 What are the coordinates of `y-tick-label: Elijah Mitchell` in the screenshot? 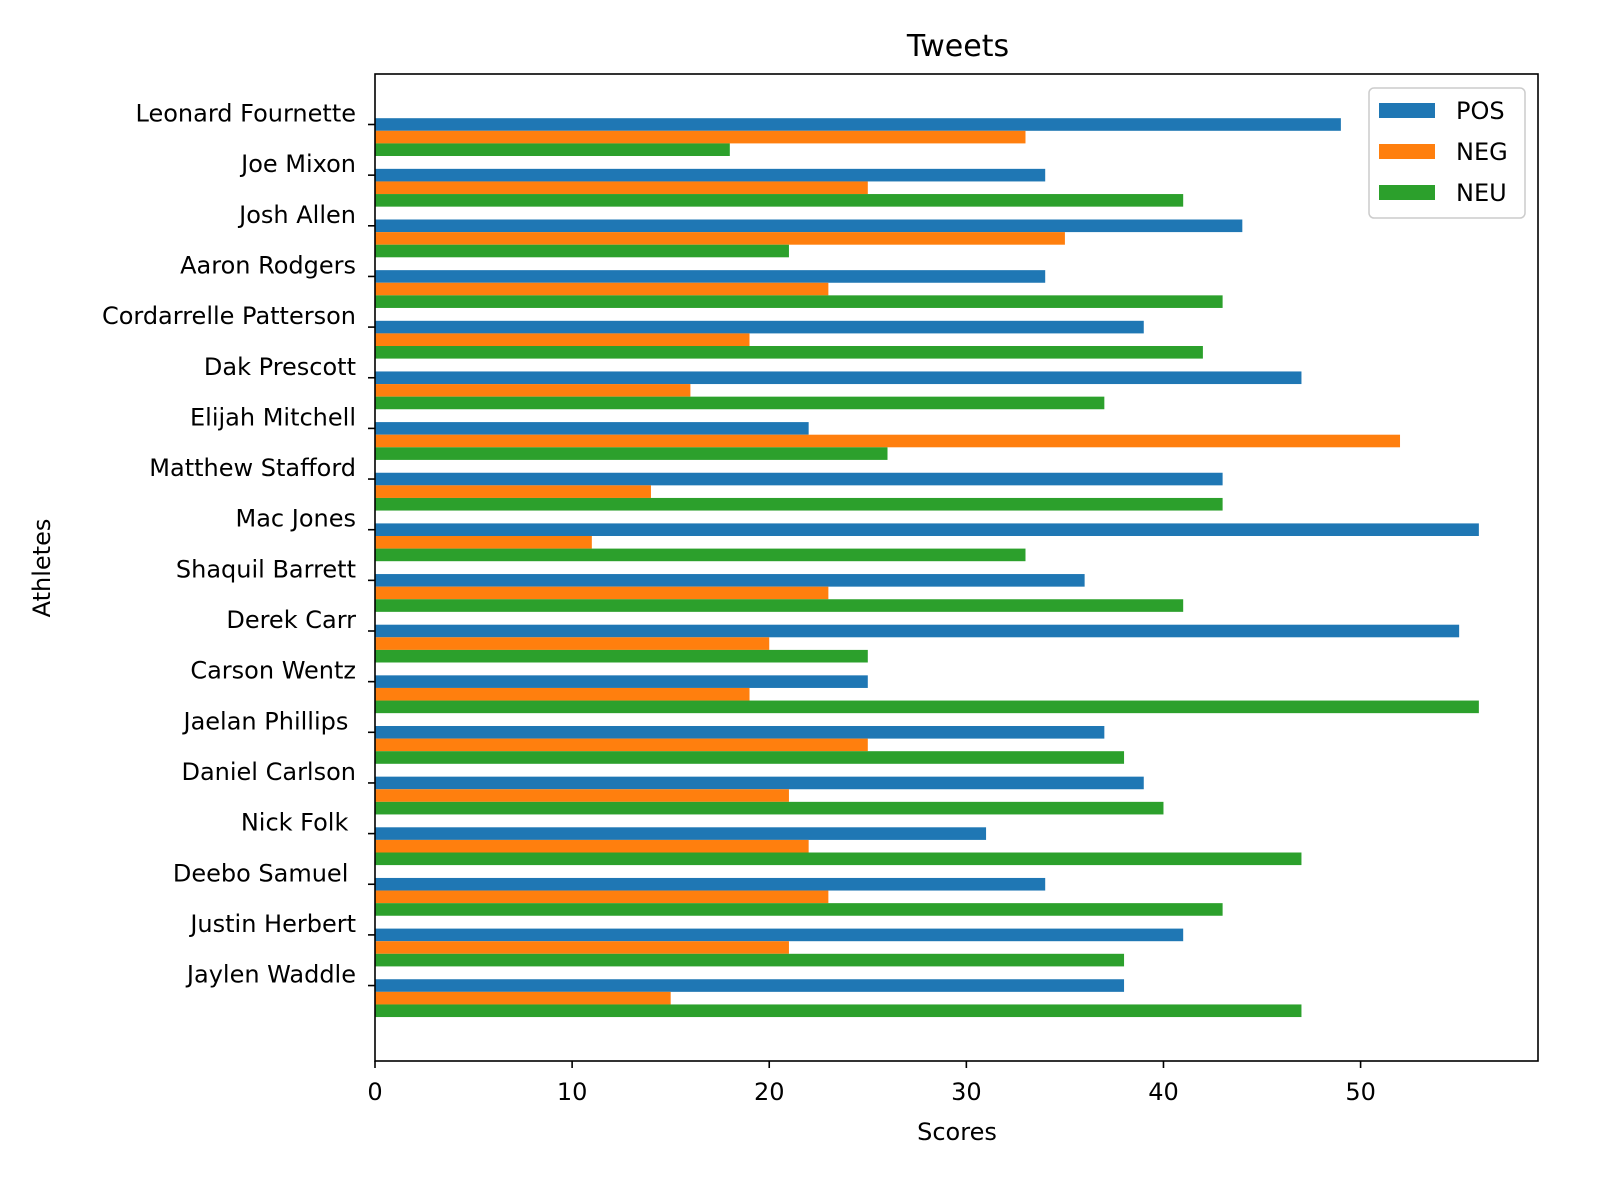 It's located at (273, 417).